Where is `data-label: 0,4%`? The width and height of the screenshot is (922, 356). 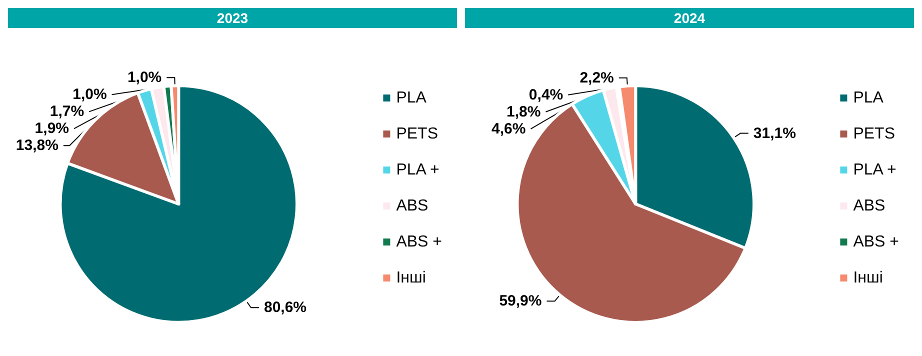 data-label: 0,4% is located at coordinates (546, 95).